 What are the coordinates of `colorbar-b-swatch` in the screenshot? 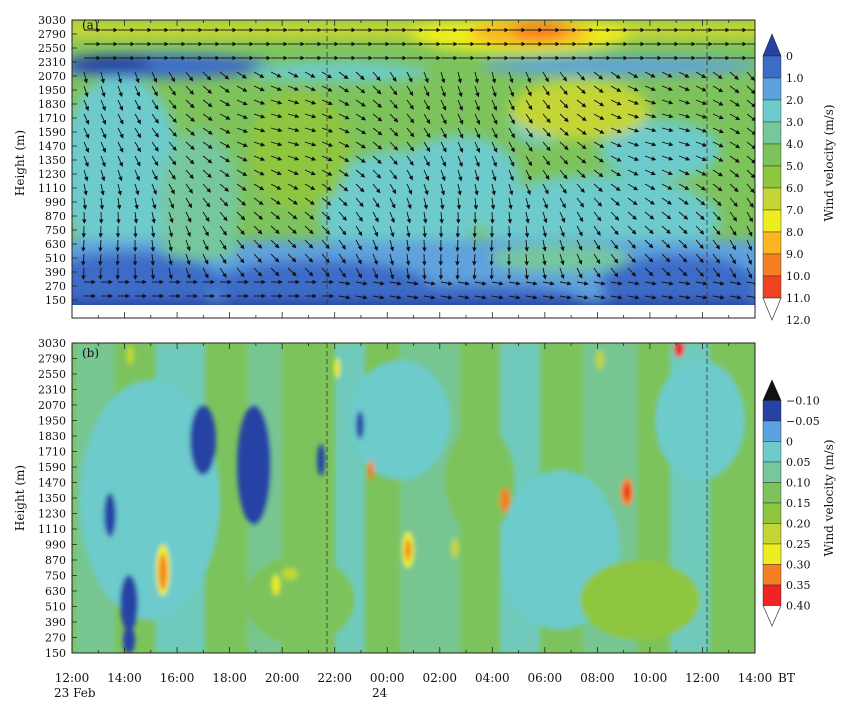 It's located at (772, 493).